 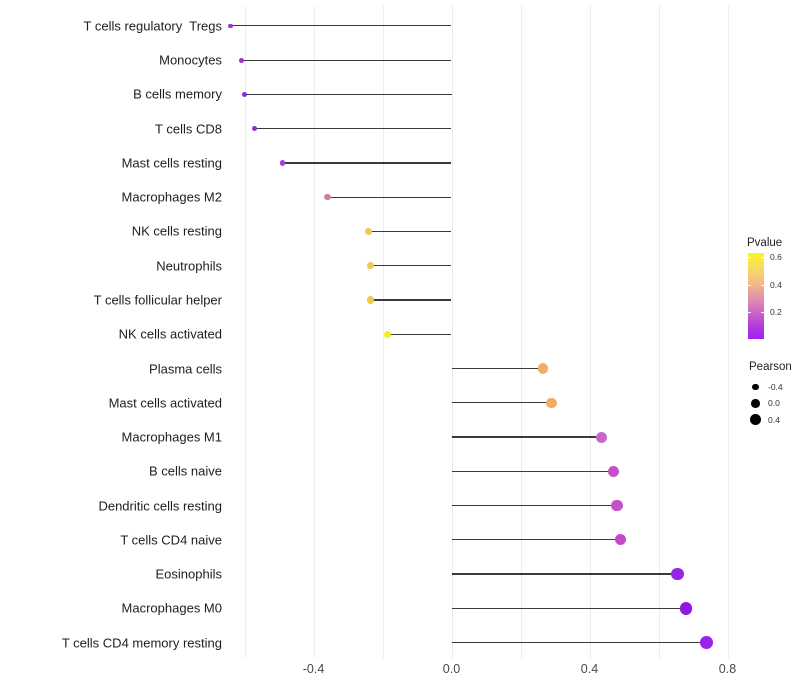 I want to click on y-axis-label: Mast cells resting, so click(x=171, y=163).